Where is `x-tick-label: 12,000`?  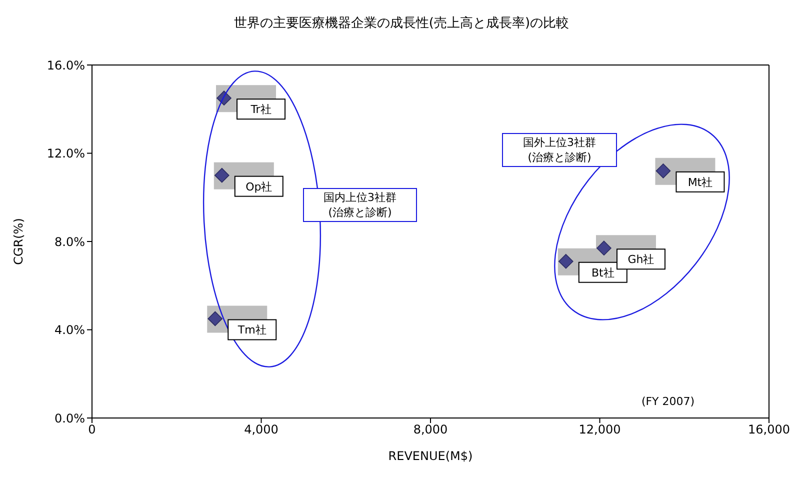
x-tick-label: 12,000 is located at coordinates (599, 429).